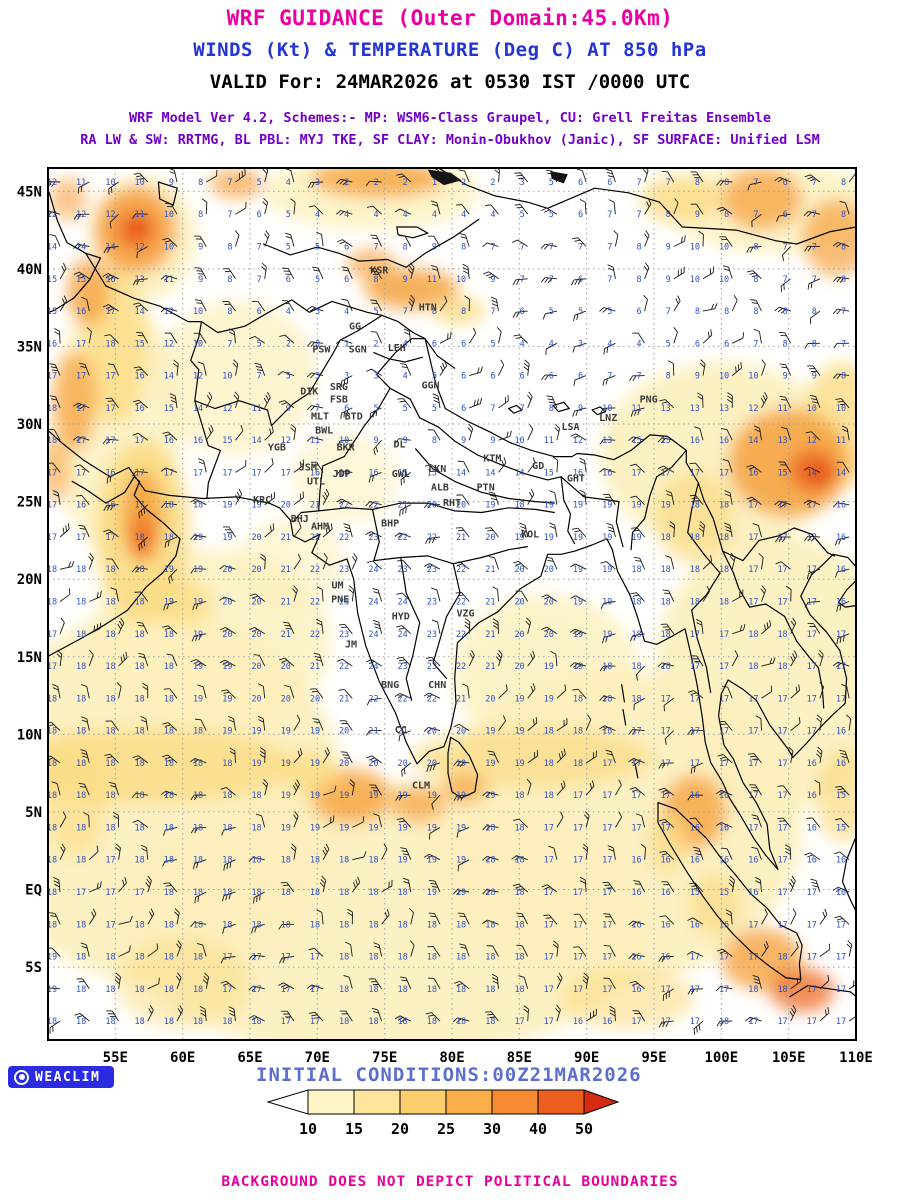 Image resolution: width=900 pixels, height=1200 pixels. Describe the element at coordinates (390, 523) in the screenshot. I see `svg-text: BHP` at that location.